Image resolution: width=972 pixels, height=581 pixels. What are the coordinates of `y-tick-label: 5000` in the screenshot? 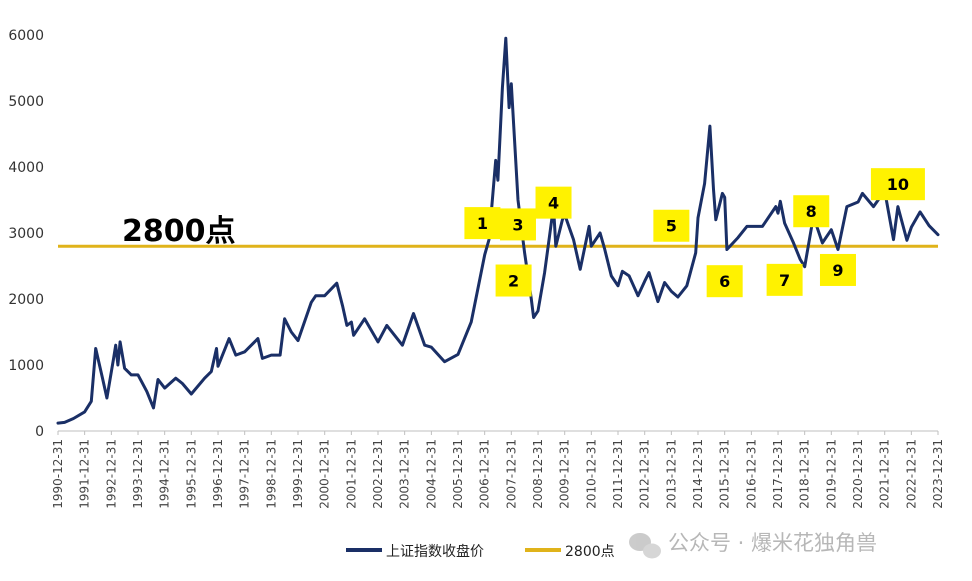 It's located at (26, 102).